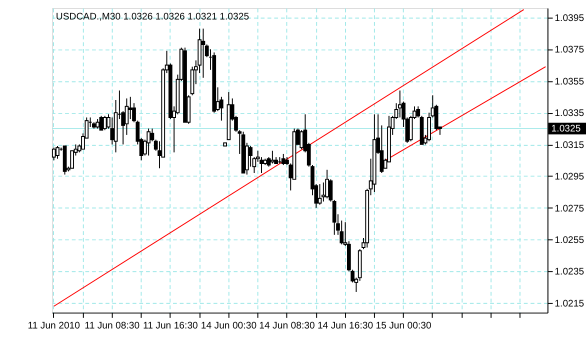 The image size is (586, 340). I want to click on x-tick-label: 11 Jun 16:30, so click(170, 326).